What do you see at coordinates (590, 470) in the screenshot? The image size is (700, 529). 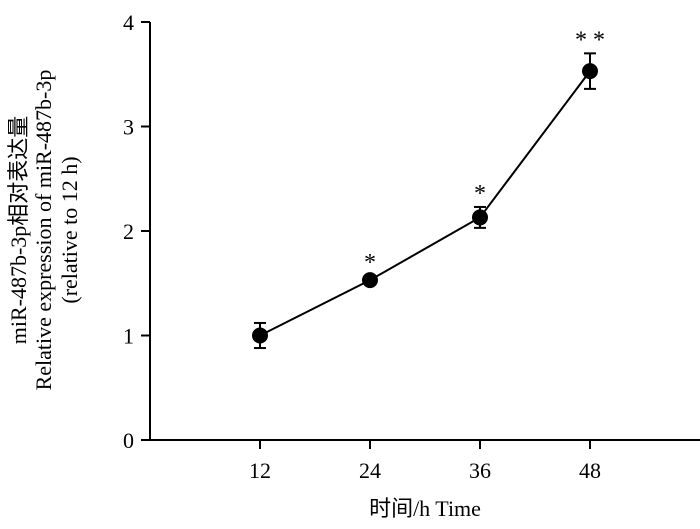 I see `x-tick-label: 48` at bounding box center [590, 470].